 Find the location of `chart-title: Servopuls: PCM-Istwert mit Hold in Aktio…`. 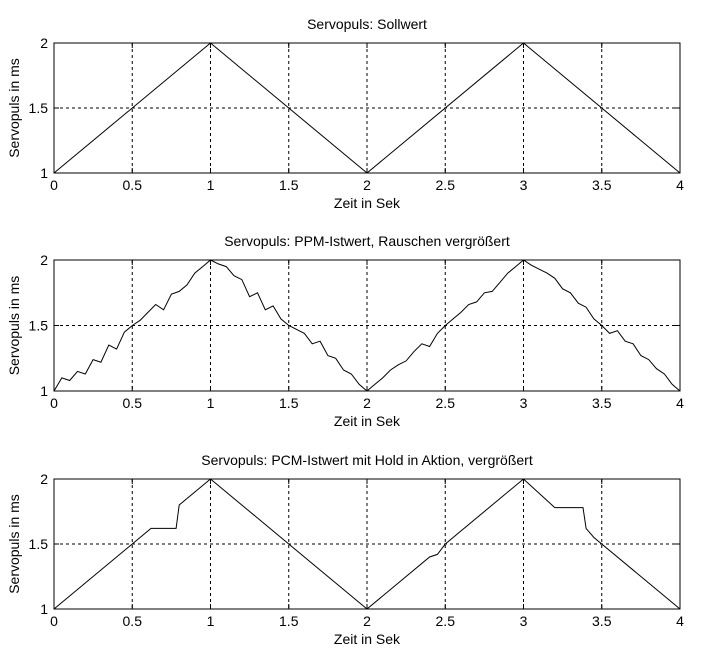

chart-title: Servopuls: PCM-Istwert mit Hold in Aktio… is located at coordinates (367, 460).